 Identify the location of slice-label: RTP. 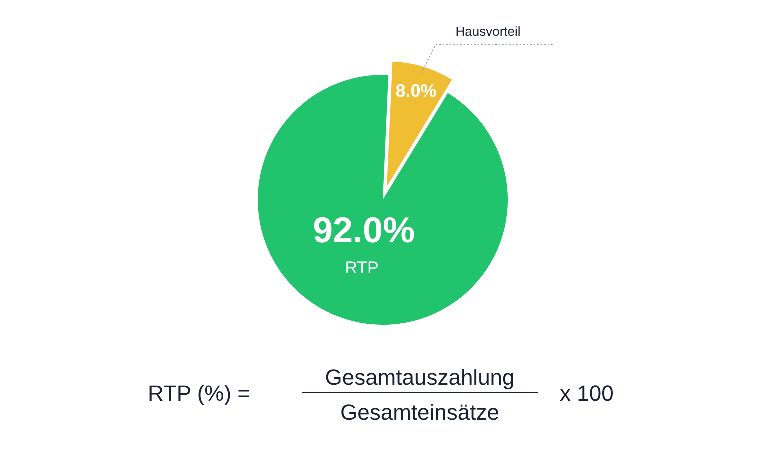
(362, 268).